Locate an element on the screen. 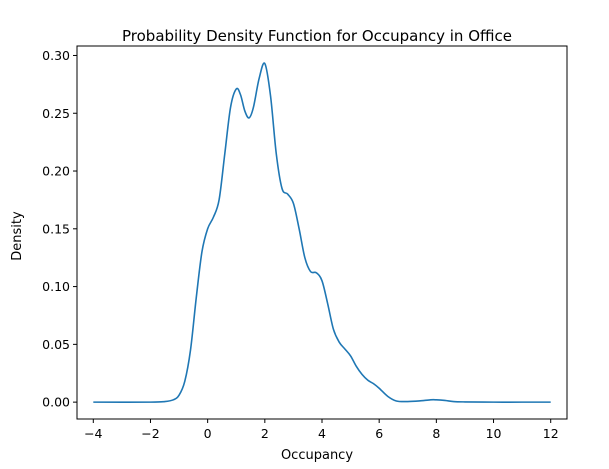 Image resolution: width=609 pixels, height=469 pixels. x-tick-label: −4 is located at coordinates (93, 433).